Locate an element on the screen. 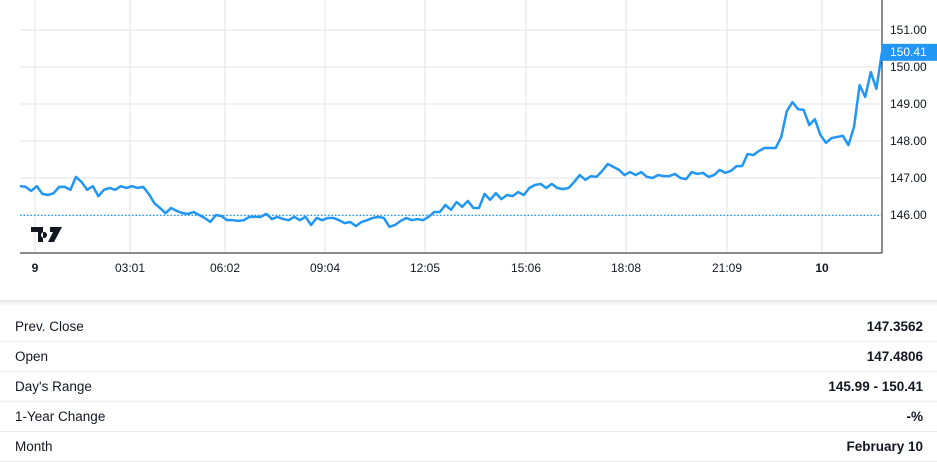 The height and width of the screenshot is (462, 937). stat-value: 147.4806 is located at coordinates (894, 356).